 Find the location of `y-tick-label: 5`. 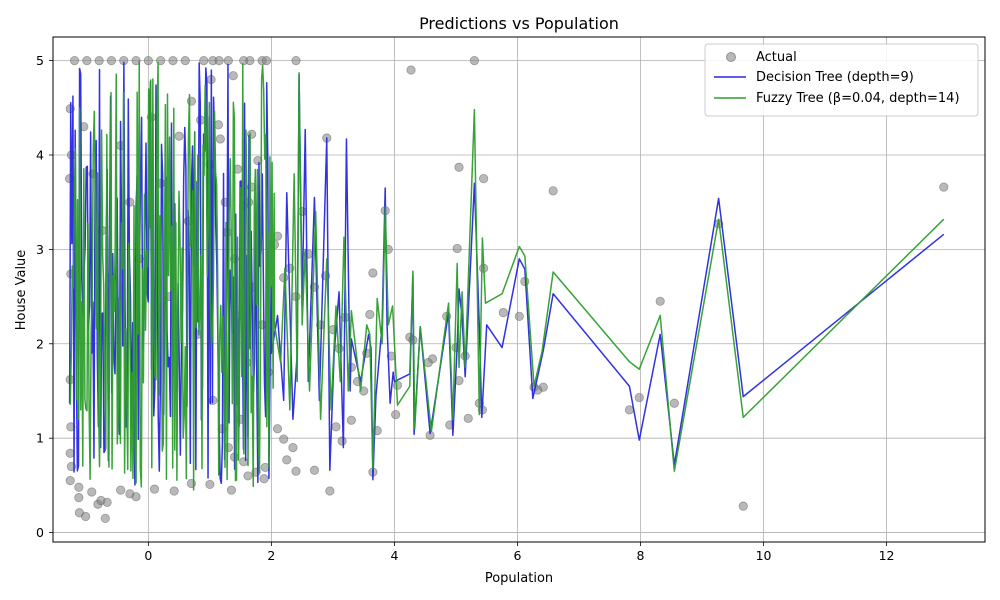

y-tick-label: 5 is located at coordinates (40, 60).